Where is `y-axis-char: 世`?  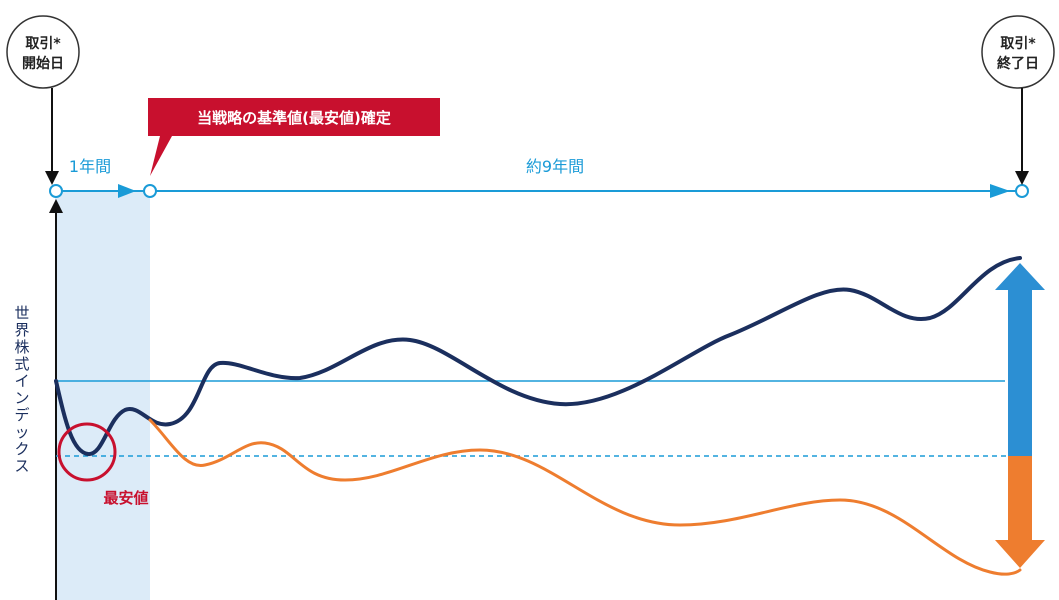
y-axis-char: 世 is located at coordinates (21, 313).